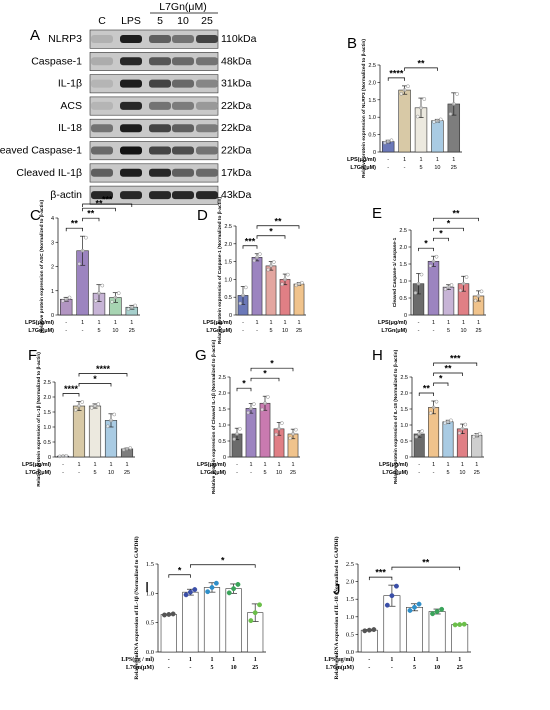  Describe the element at coordinates (395, 272) in the screenshot. I see `y-axis-label: Cleaved Caspase-1/ caspase-1` at that location.